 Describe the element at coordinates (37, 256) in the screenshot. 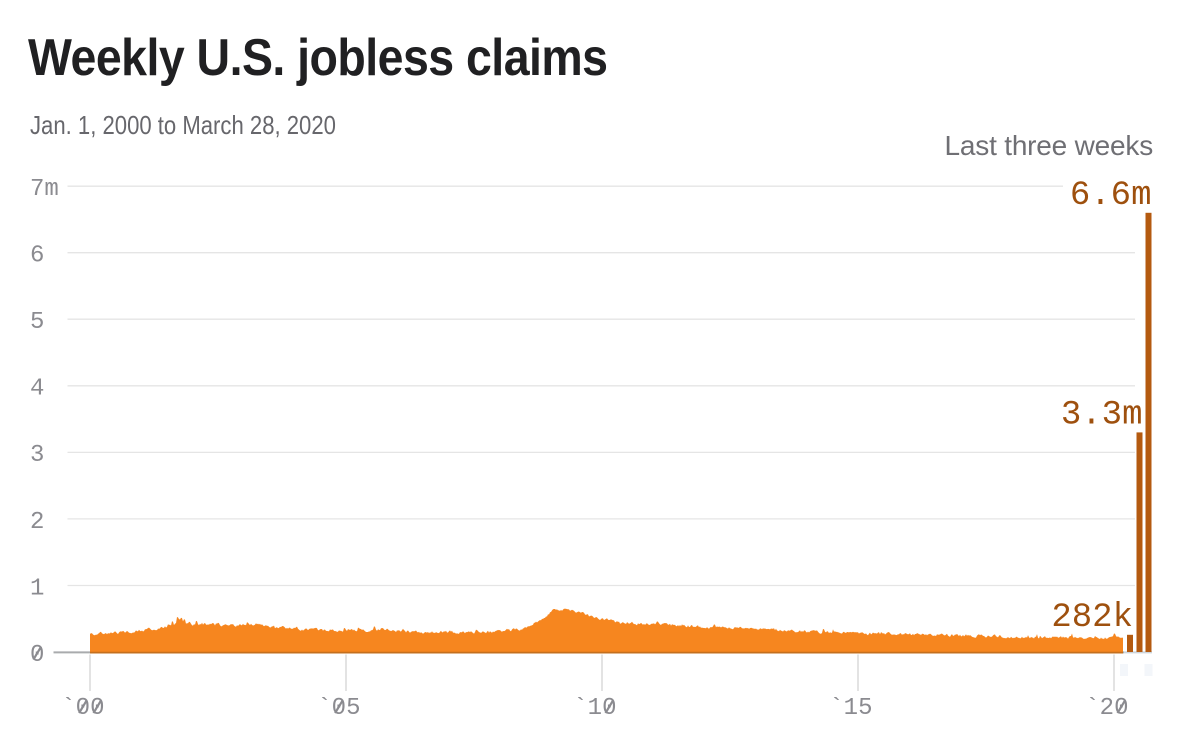

I see `svg-text: 6` at that location.